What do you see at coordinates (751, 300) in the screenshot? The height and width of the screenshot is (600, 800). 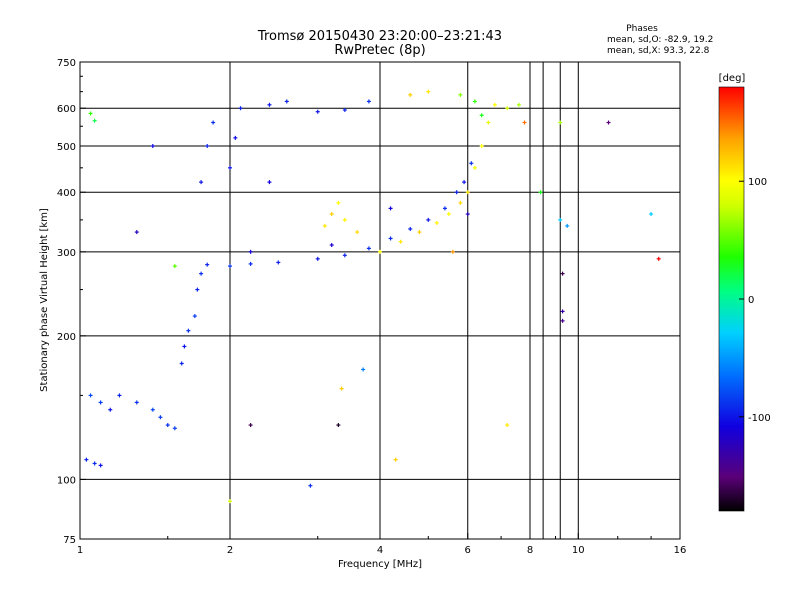 I see `colorbar-tick-label: 0` at bounding box center [751, 300].